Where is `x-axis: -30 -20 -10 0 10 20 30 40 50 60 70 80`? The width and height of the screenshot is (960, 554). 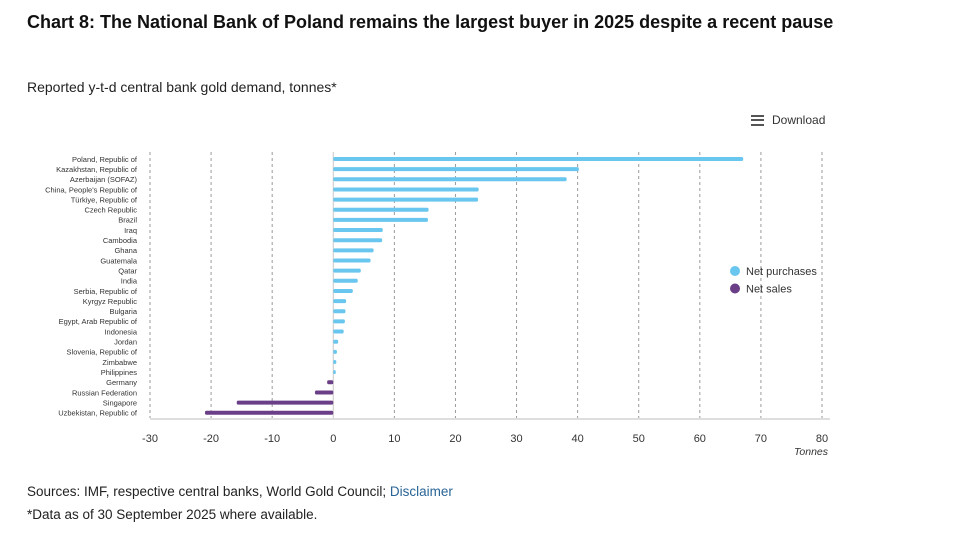
x-axis: -30 -20 -10 0 10 20 30 40 50 60 70 80 is located at coordinates (486, 431).